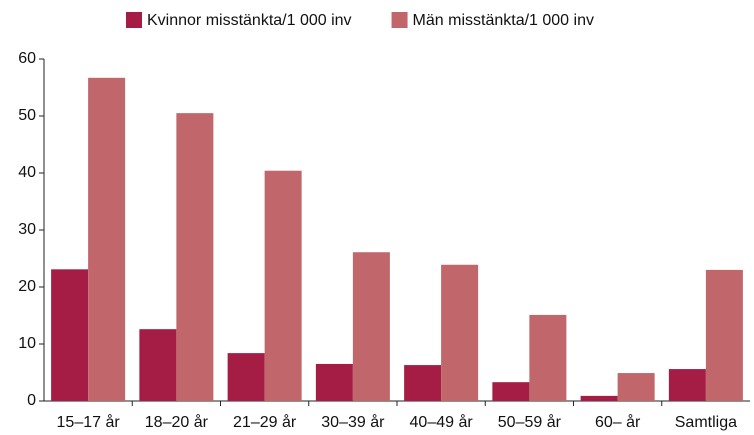  I want to click on x-tick-label: 40–49 år, so click(442, 422).